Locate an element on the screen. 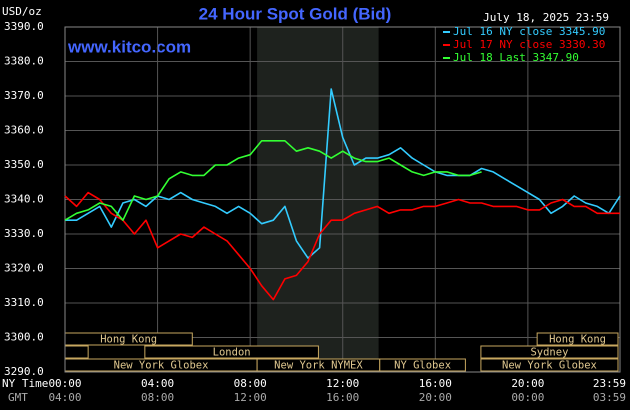  legend-label: Jul 18 Last 3347.90 is located at coordinates (516, 57).